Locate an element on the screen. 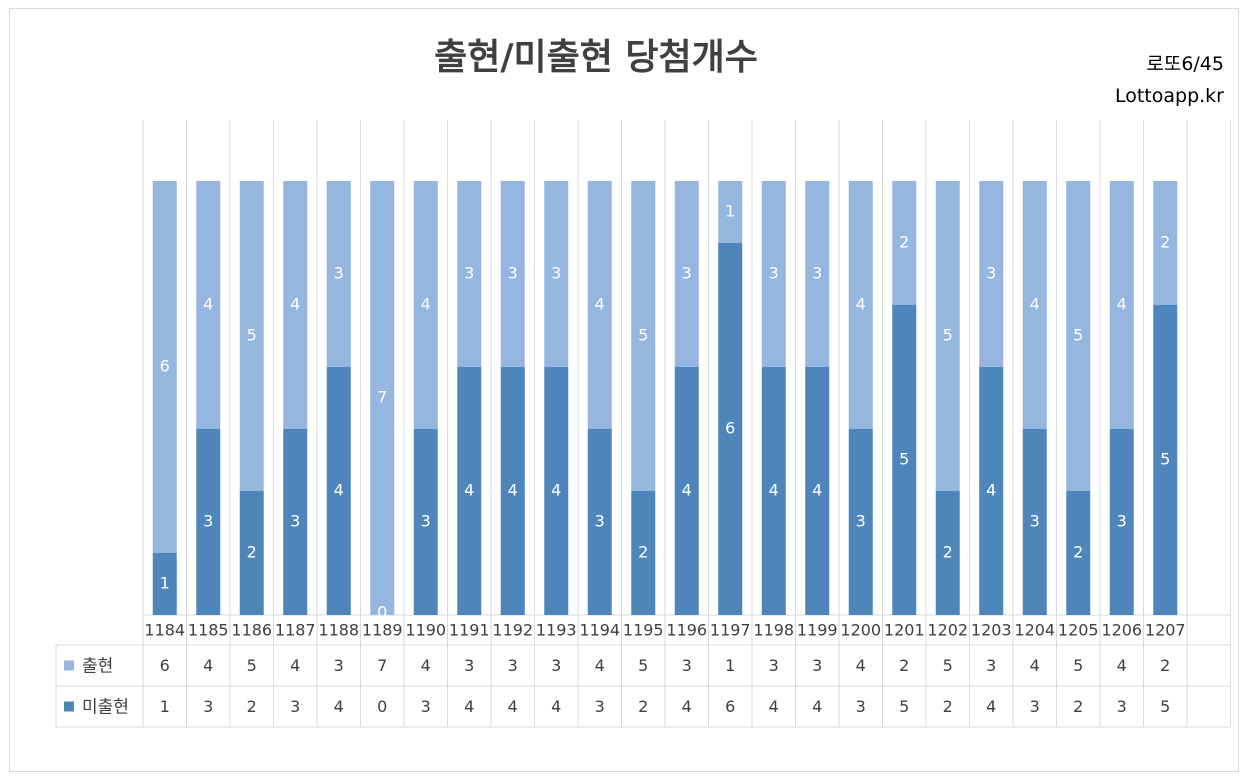 Image resolution: width=1250 pixels, height=782 pixels. tick-label: 1198 is located at coordinates (773, 630).